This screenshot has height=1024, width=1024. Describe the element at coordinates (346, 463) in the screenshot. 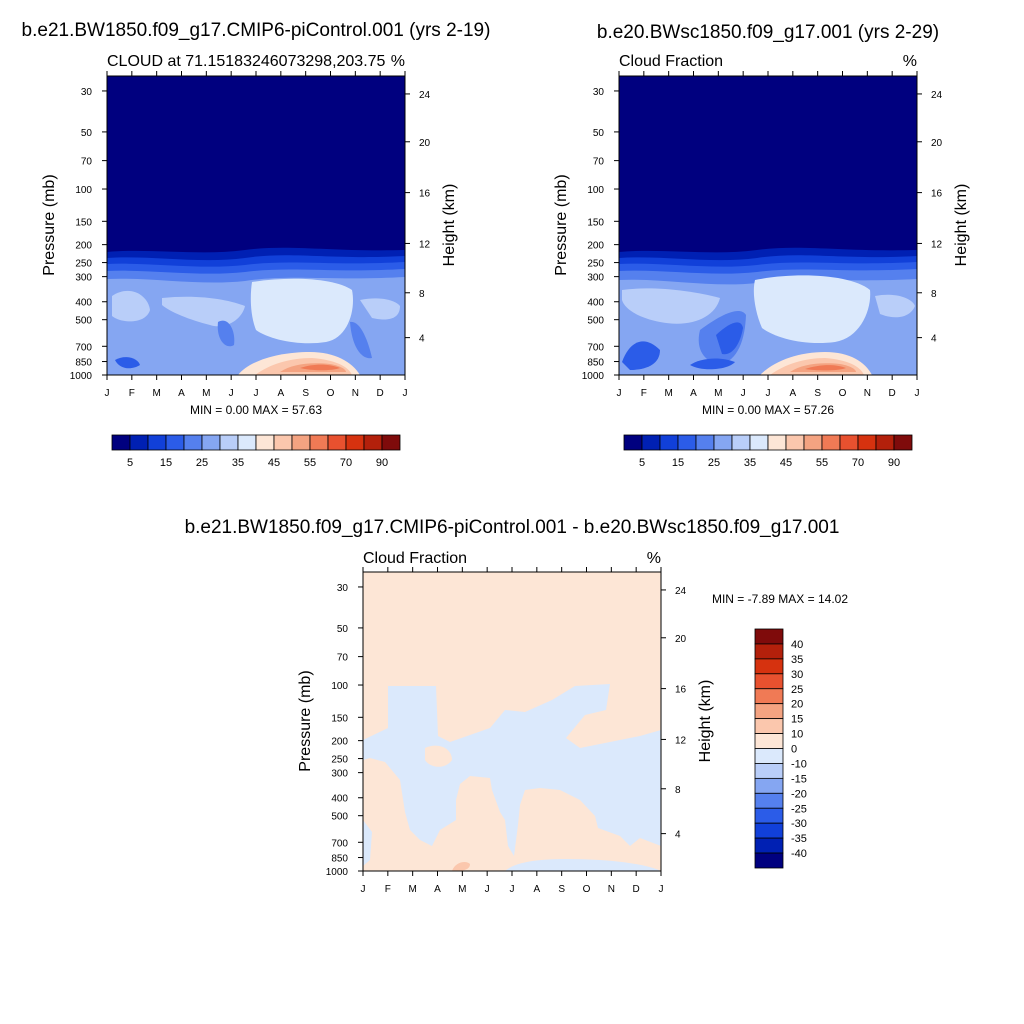

I see `colorbar-label: 70` at that location.